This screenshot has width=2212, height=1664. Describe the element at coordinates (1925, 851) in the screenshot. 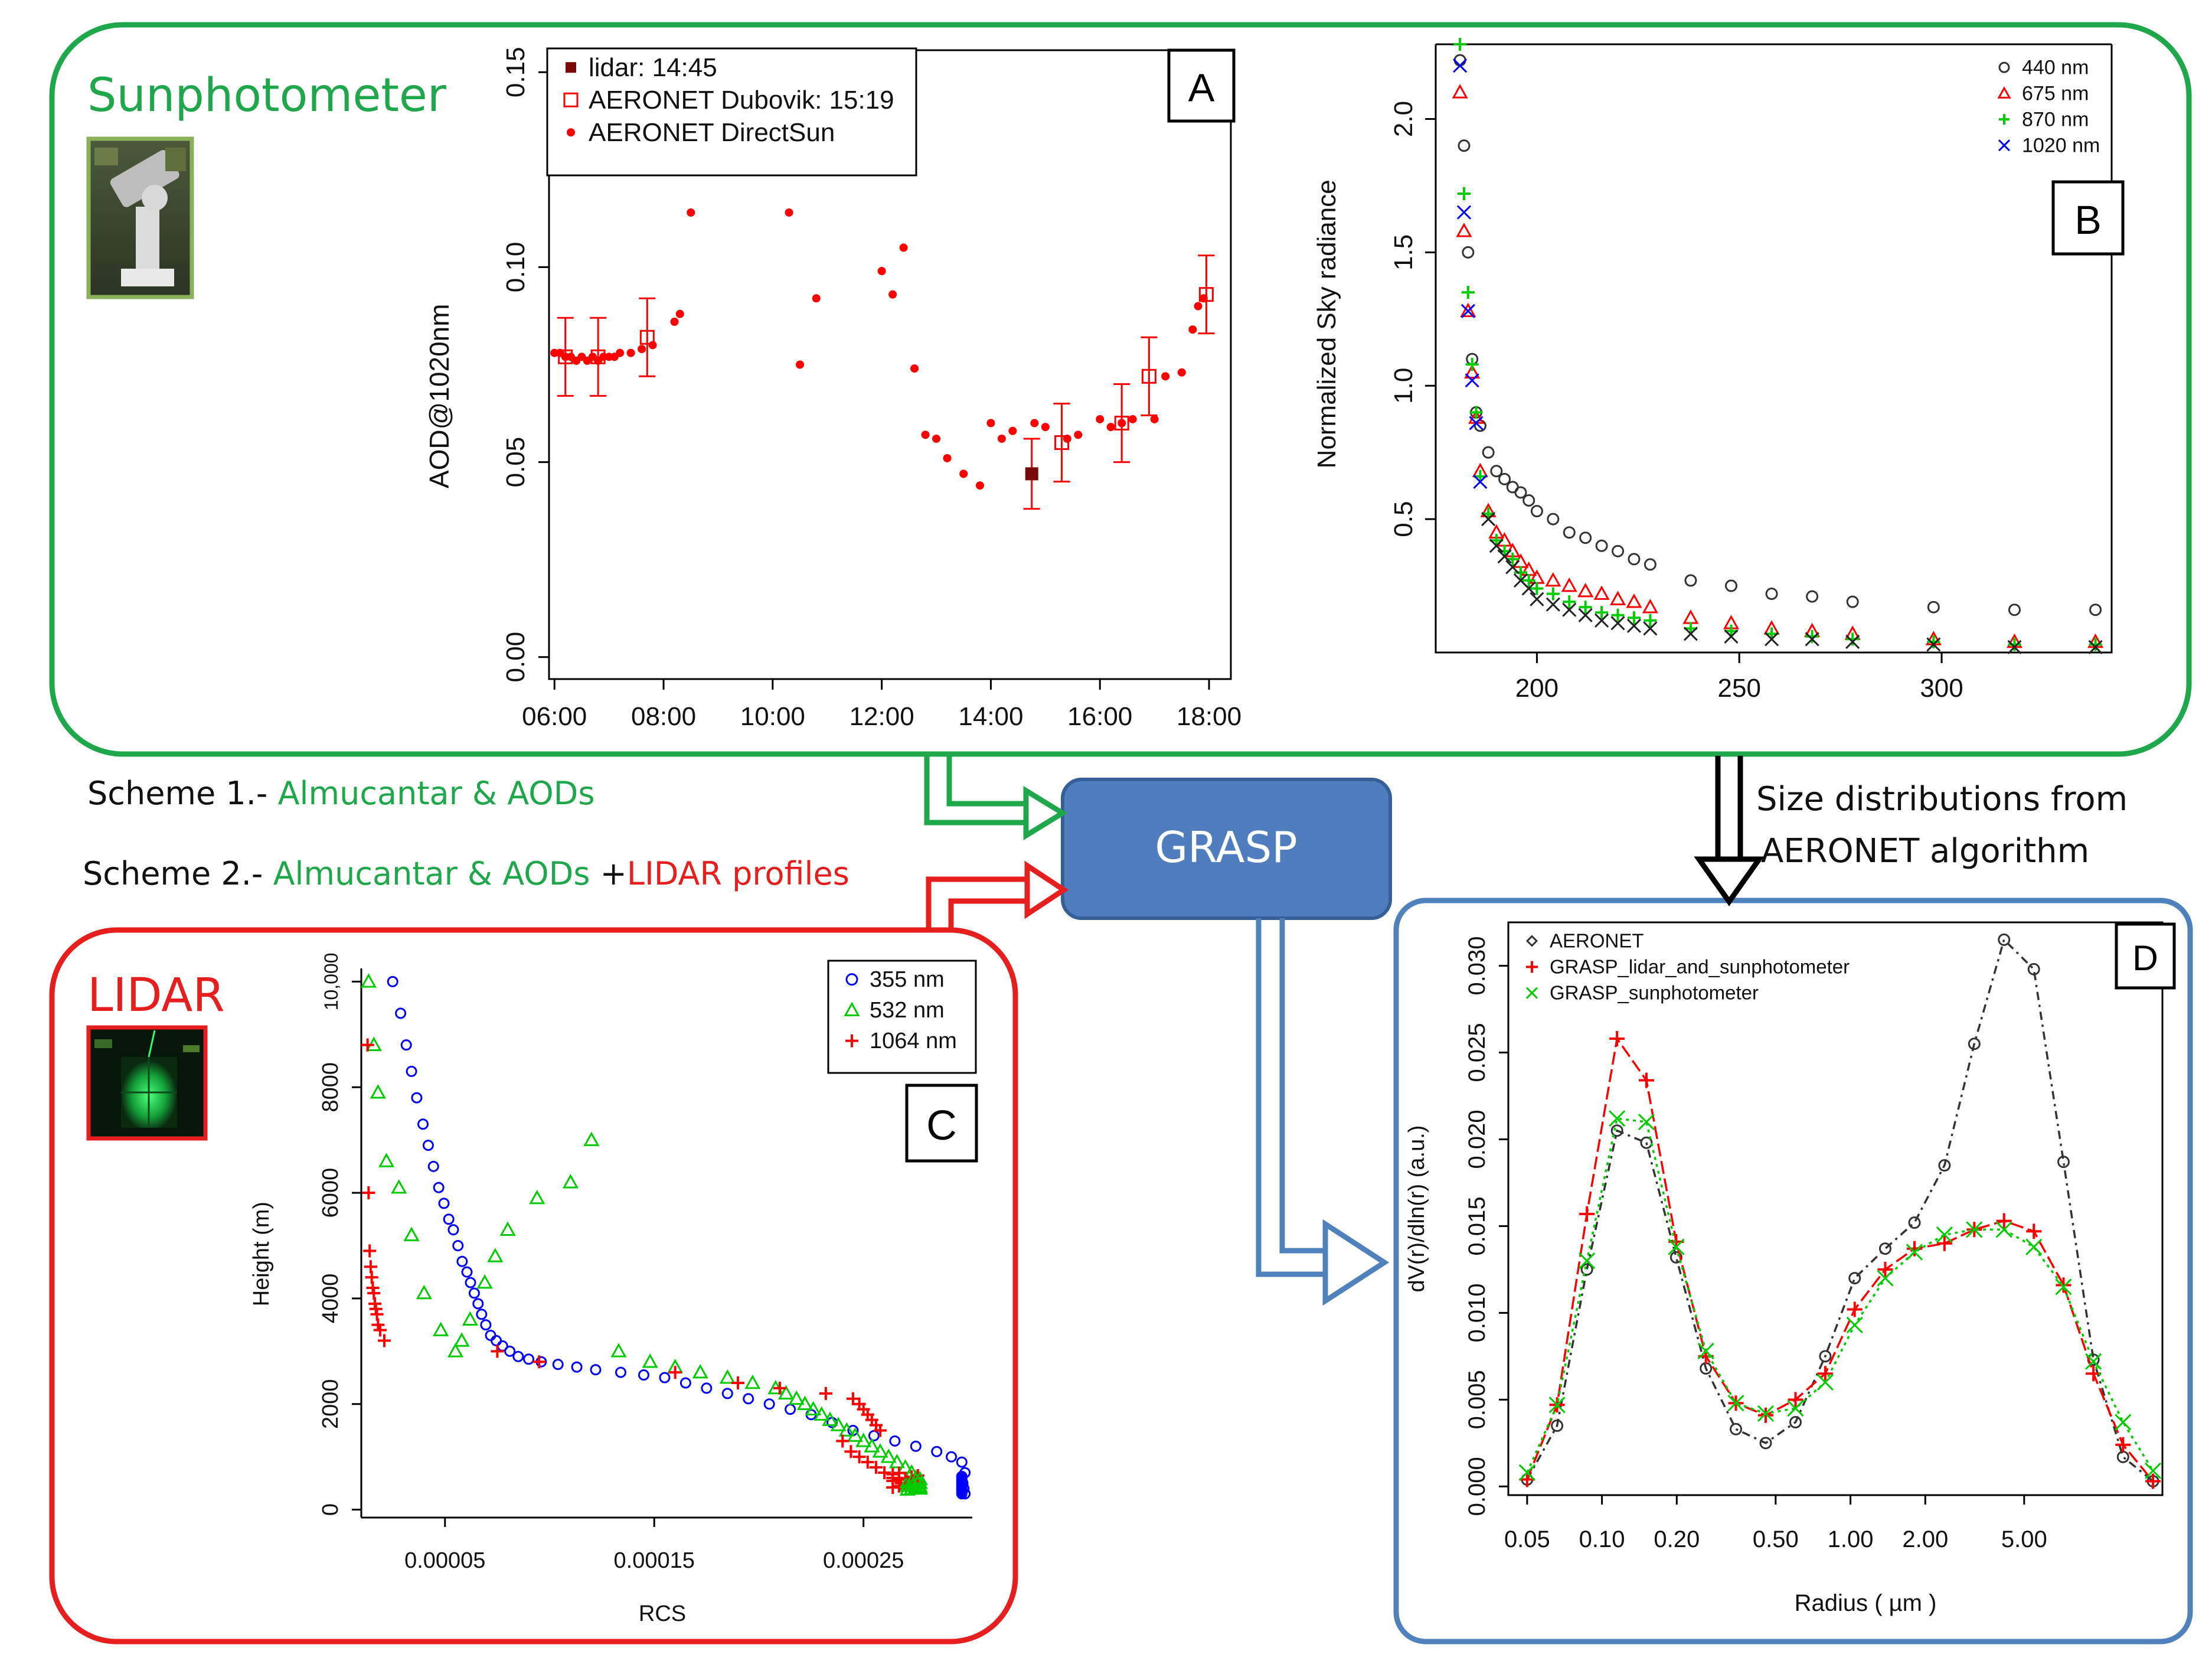

I see `size-dist-note-line2: AERONET algorithm` at that location.